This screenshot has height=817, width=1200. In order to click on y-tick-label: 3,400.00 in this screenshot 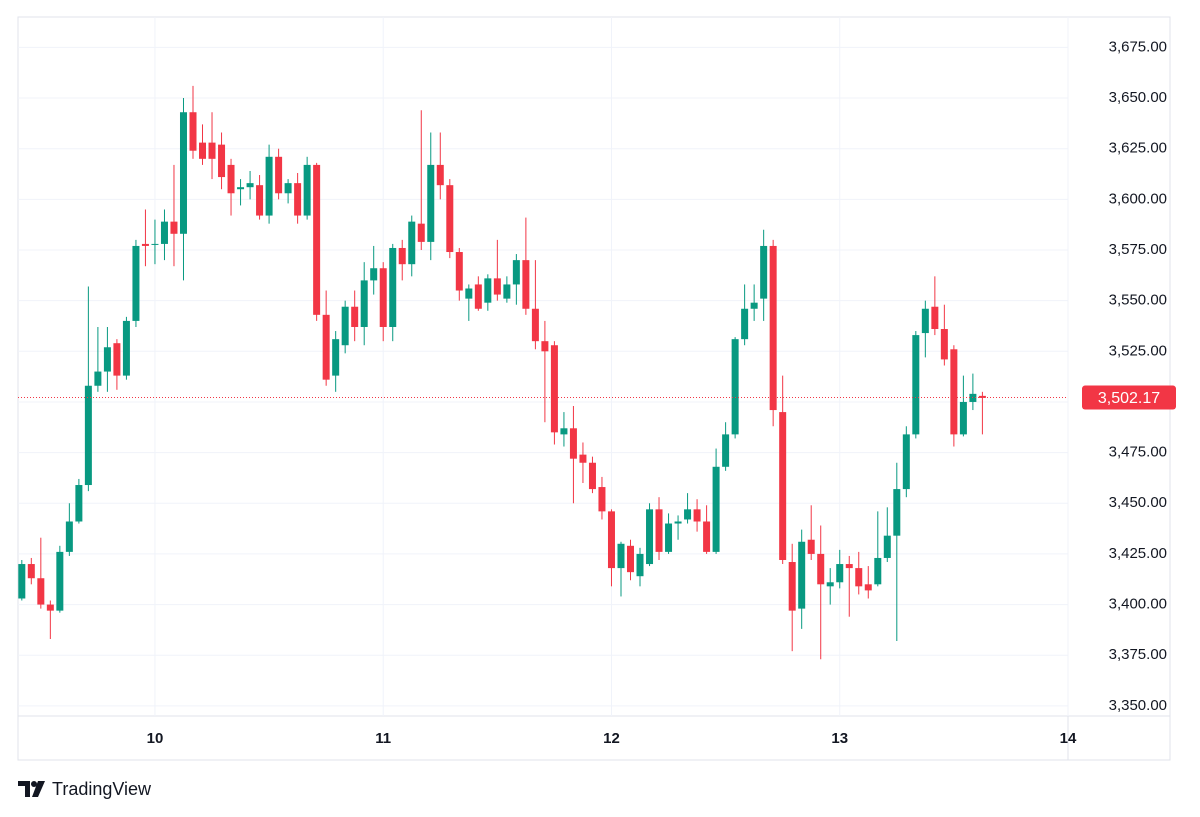, I will do `click(1138, 604)`.